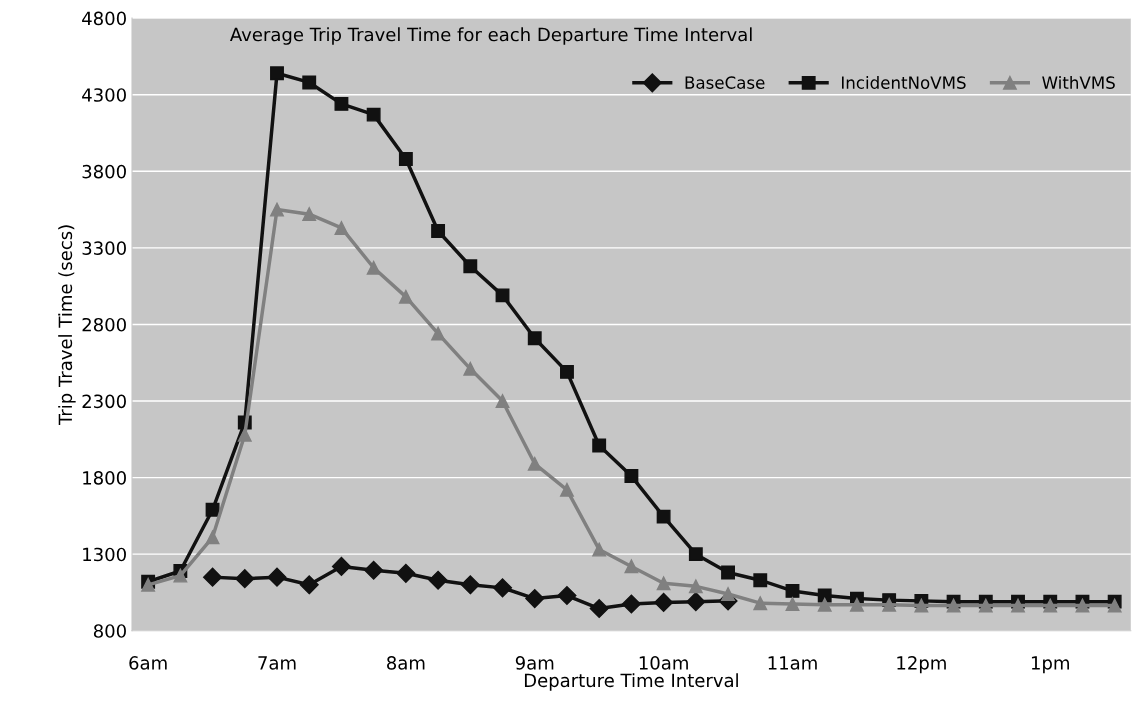 This screenshot has width=1148, height=725. What do you see at coordinates (104, 95) in the screenshot?
I see `y-tick-label: 4300` at bounding box center [104, 95].